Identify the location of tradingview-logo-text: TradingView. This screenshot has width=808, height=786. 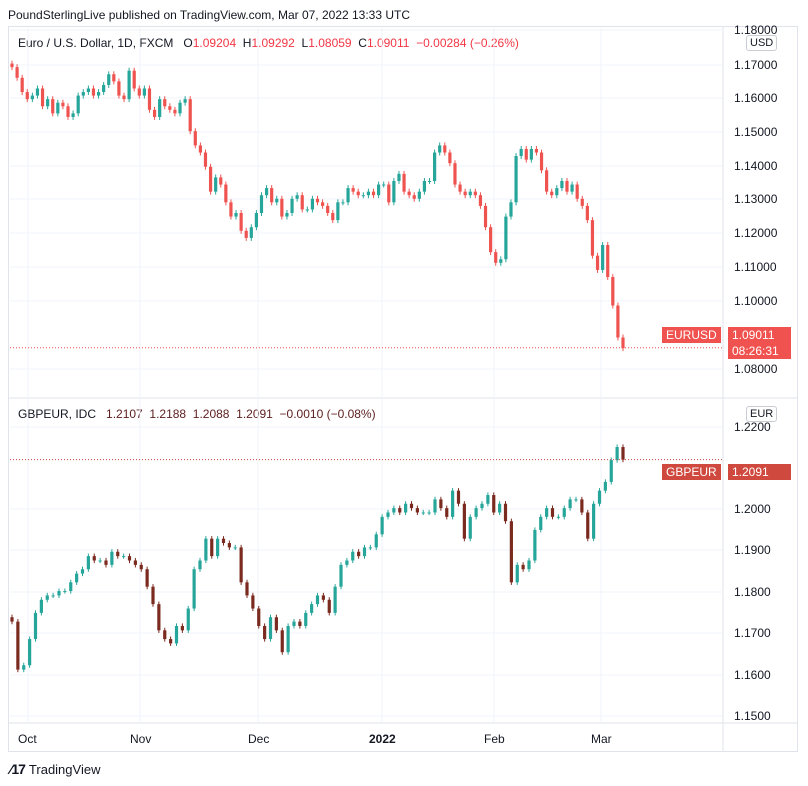
(64, 769).